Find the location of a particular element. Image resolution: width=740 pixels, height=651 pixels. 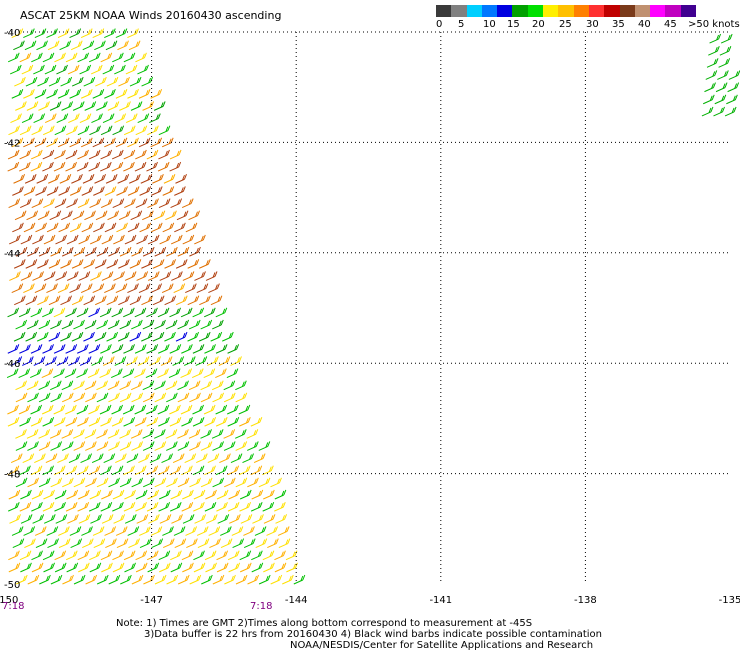

lon-label: -144 is located at coordinates (296, 600).